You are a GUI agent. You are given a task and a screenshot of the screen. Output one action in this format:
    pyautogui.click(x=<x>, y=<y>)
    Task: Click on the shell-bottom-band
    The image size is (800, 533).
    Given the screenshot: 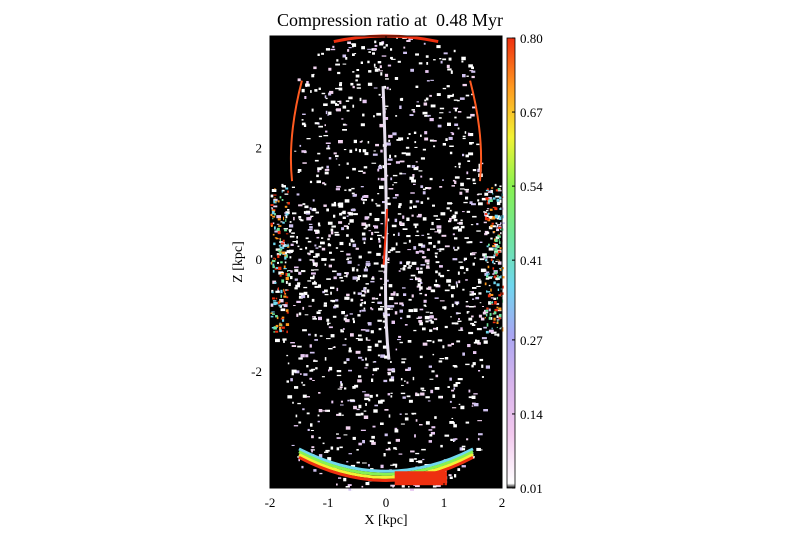 What is the action you would take?
    pyautogui.click(x=386, y=468)
    